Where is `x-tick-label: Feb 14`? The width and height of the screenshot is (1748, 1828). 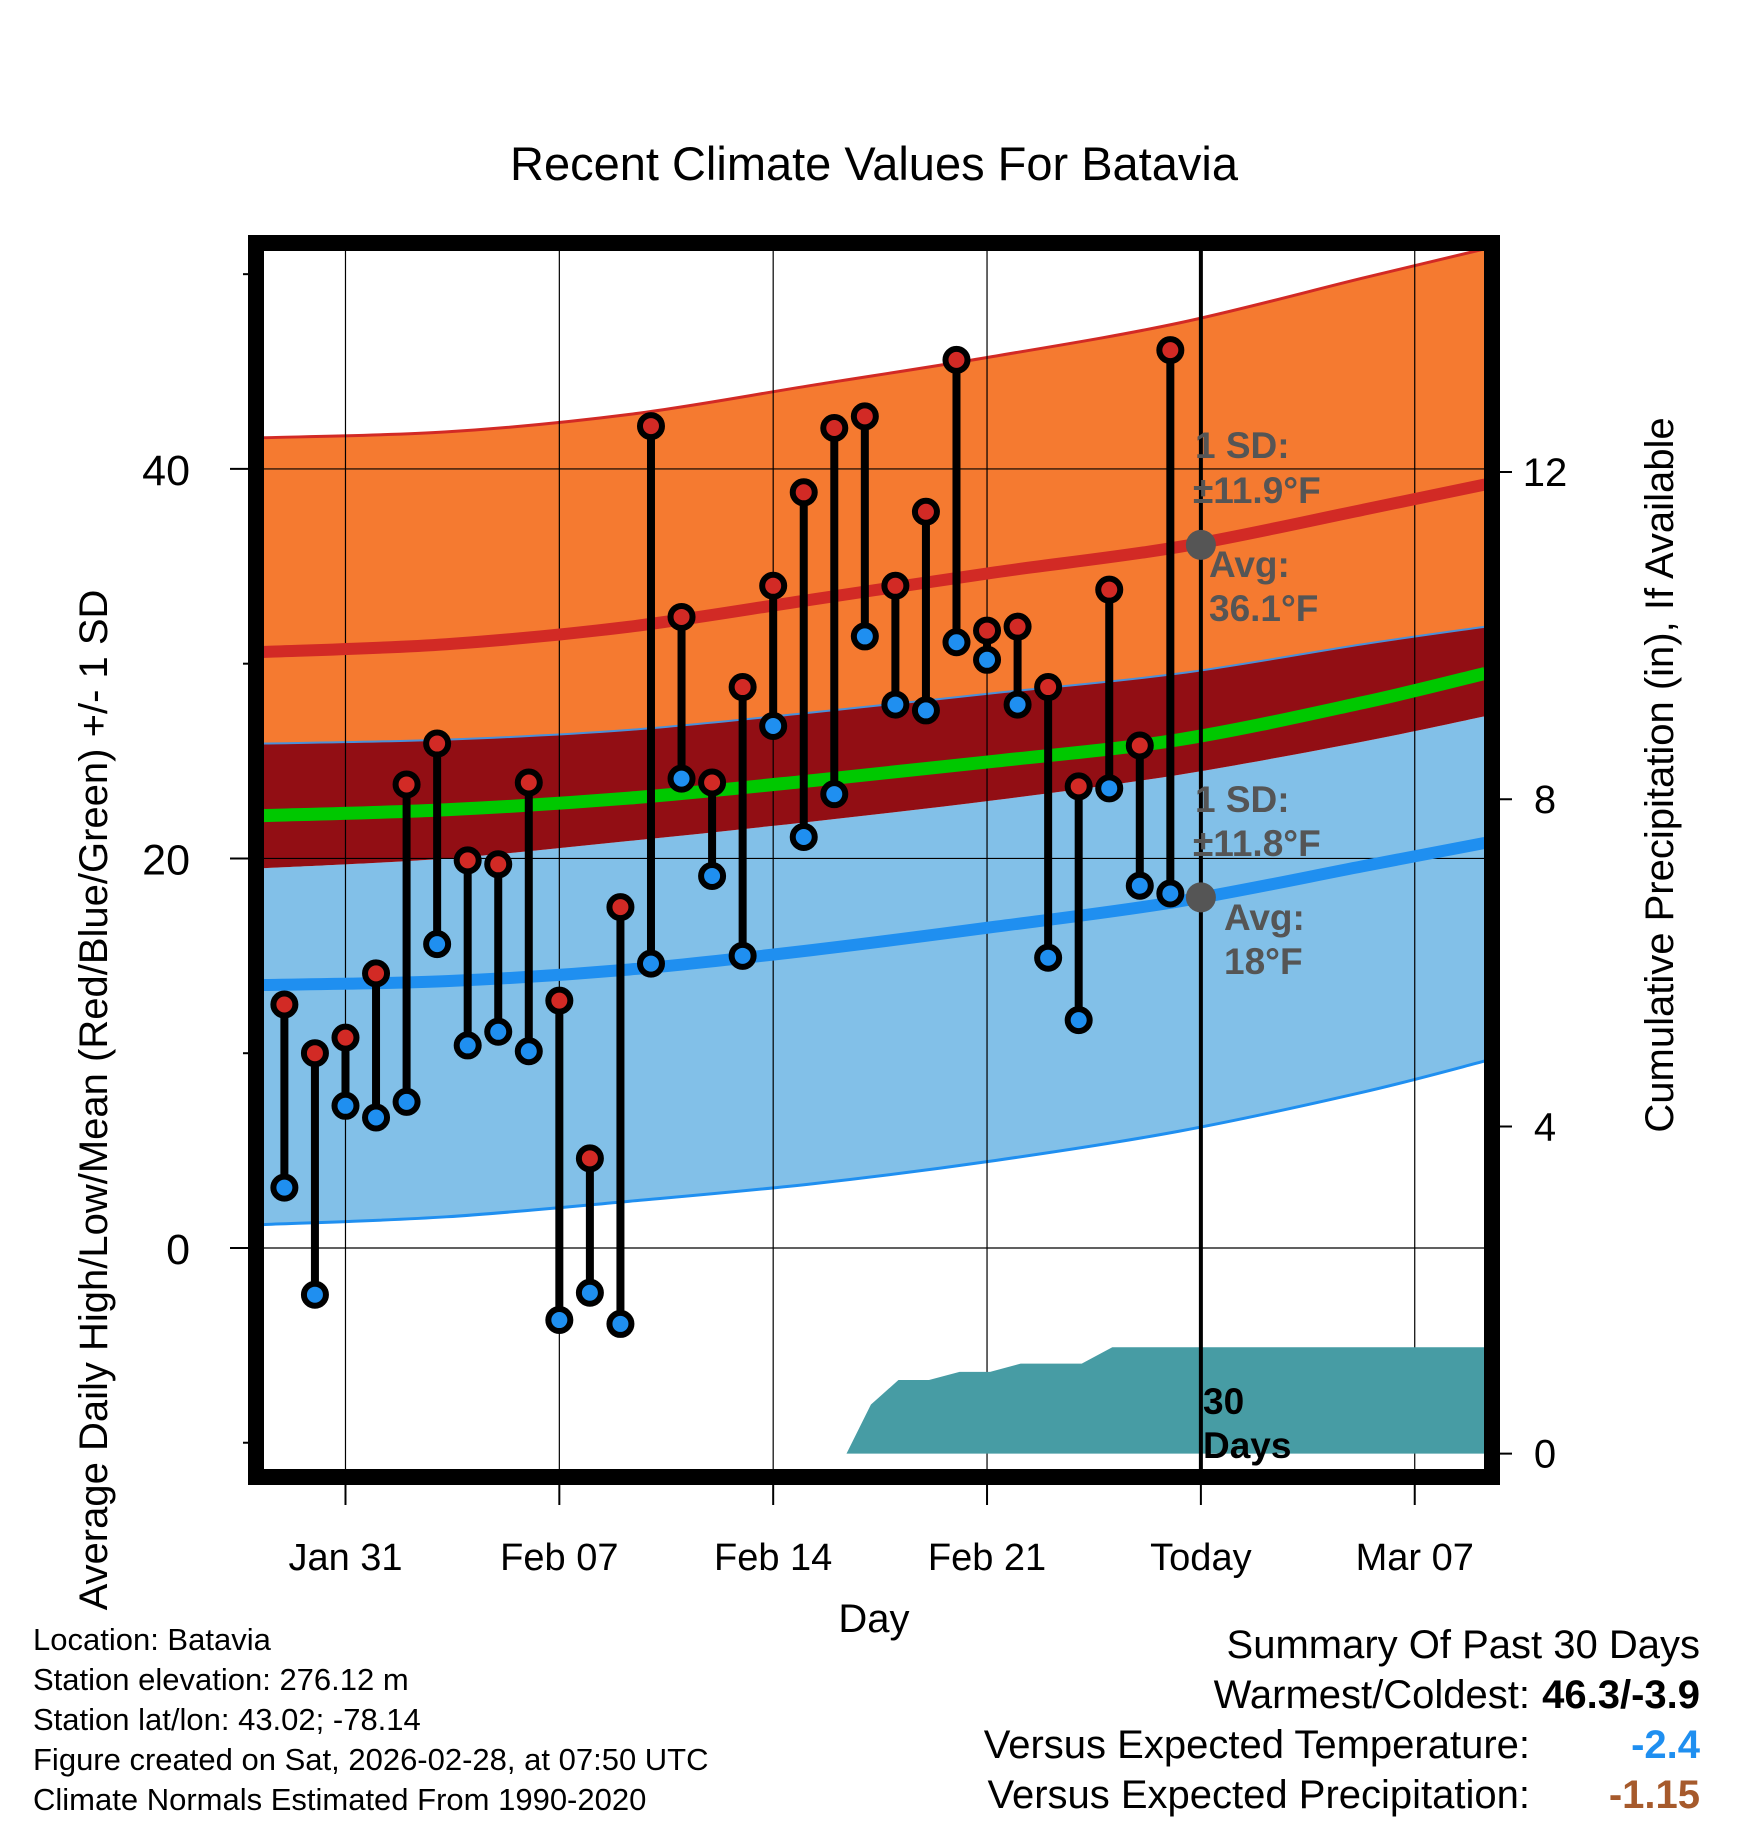 x-tick-label: Feb 14 is located at coordinates (773, 1558).